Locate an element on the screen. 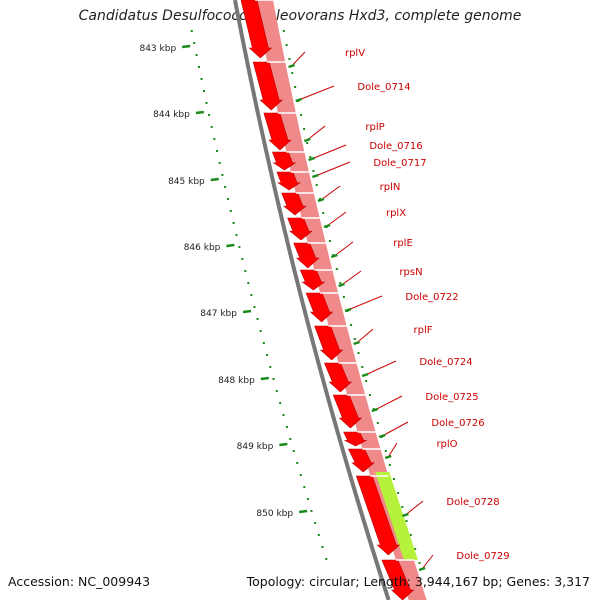  gene-label: rplO is located at coordinates (446, 444).